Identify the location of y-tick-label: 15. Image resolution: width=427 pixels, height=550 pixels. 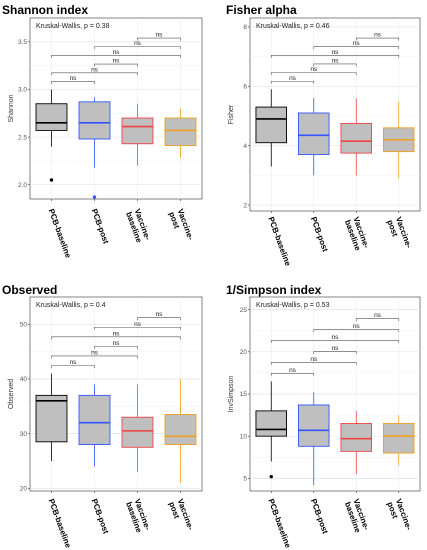
(244, 394).